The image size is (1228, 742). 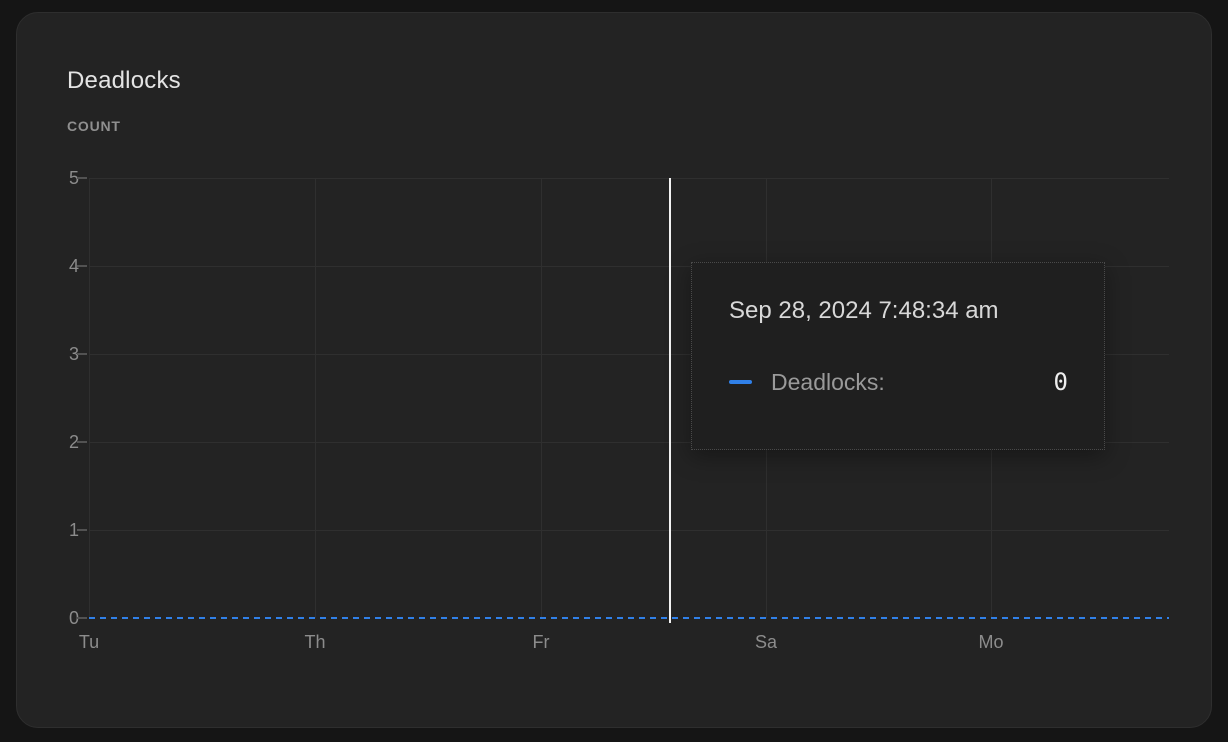 I want to click on y-axis-tick-label: 0, so click(x=73, y=618).